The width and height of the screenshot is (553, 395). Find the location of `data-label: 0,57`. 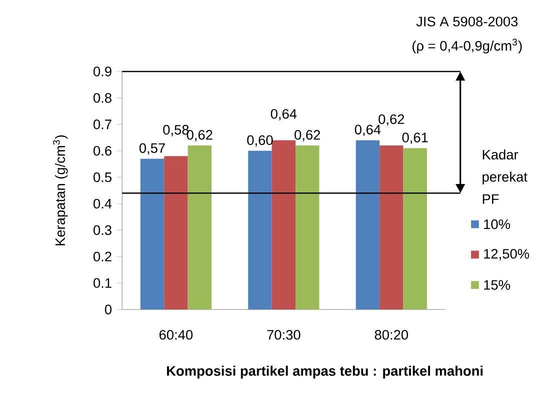

data-label: 0,57 is located at coordinates (152, 149).